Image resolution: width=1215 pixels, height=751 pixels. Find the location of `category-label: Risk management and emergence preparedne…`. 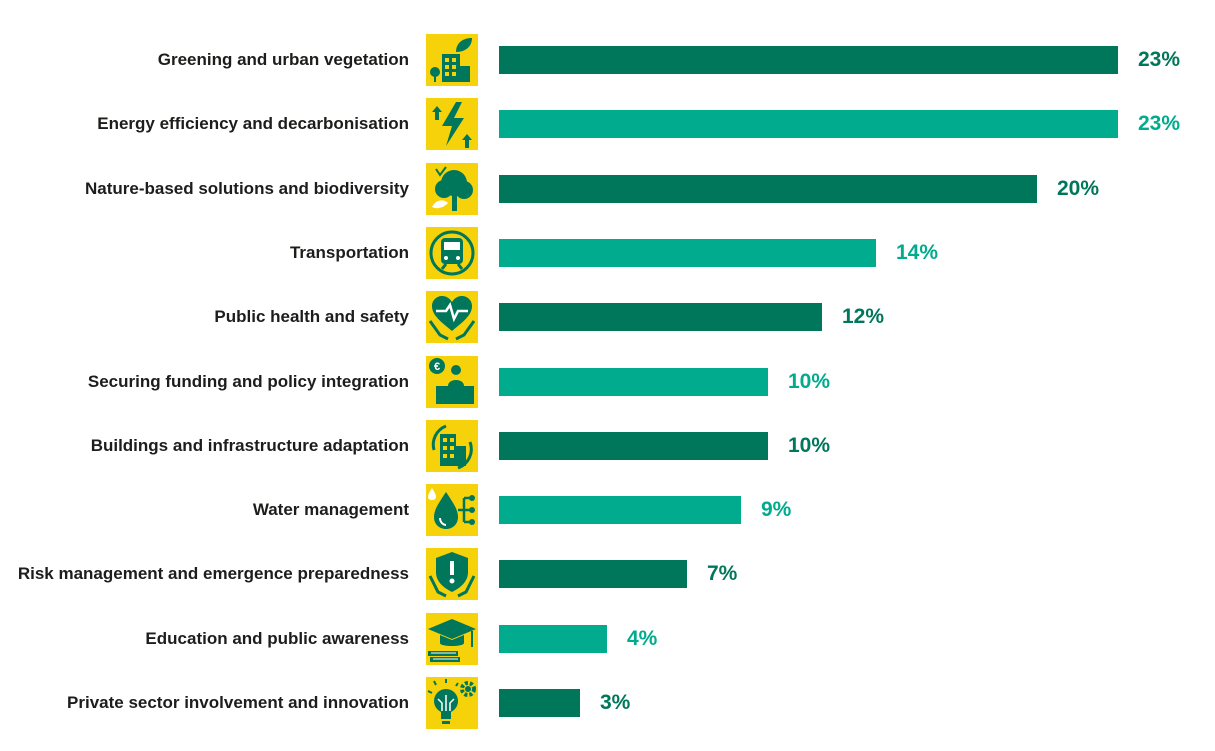

category-label: Risk management and emergence preparedne… is located at coordinates (213, 574).